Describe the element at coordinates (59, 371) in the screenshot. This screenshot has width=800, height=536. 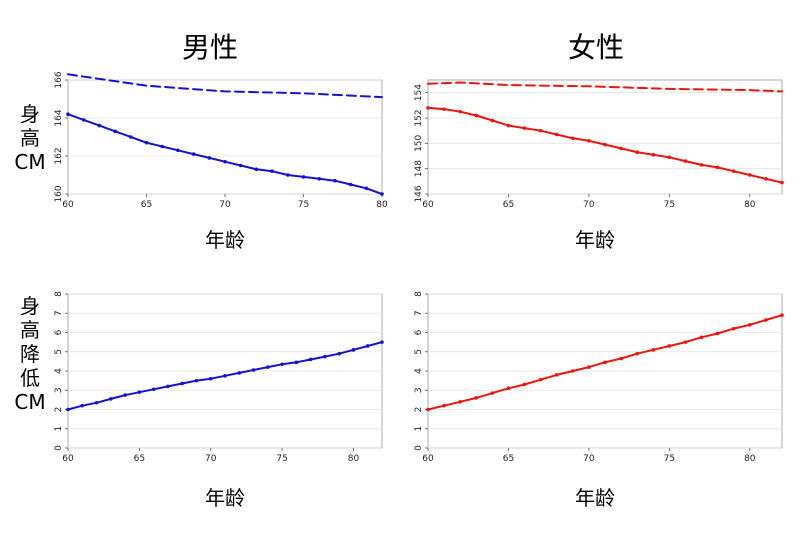
I see `male-loss-ytick-label: 4` at that location.